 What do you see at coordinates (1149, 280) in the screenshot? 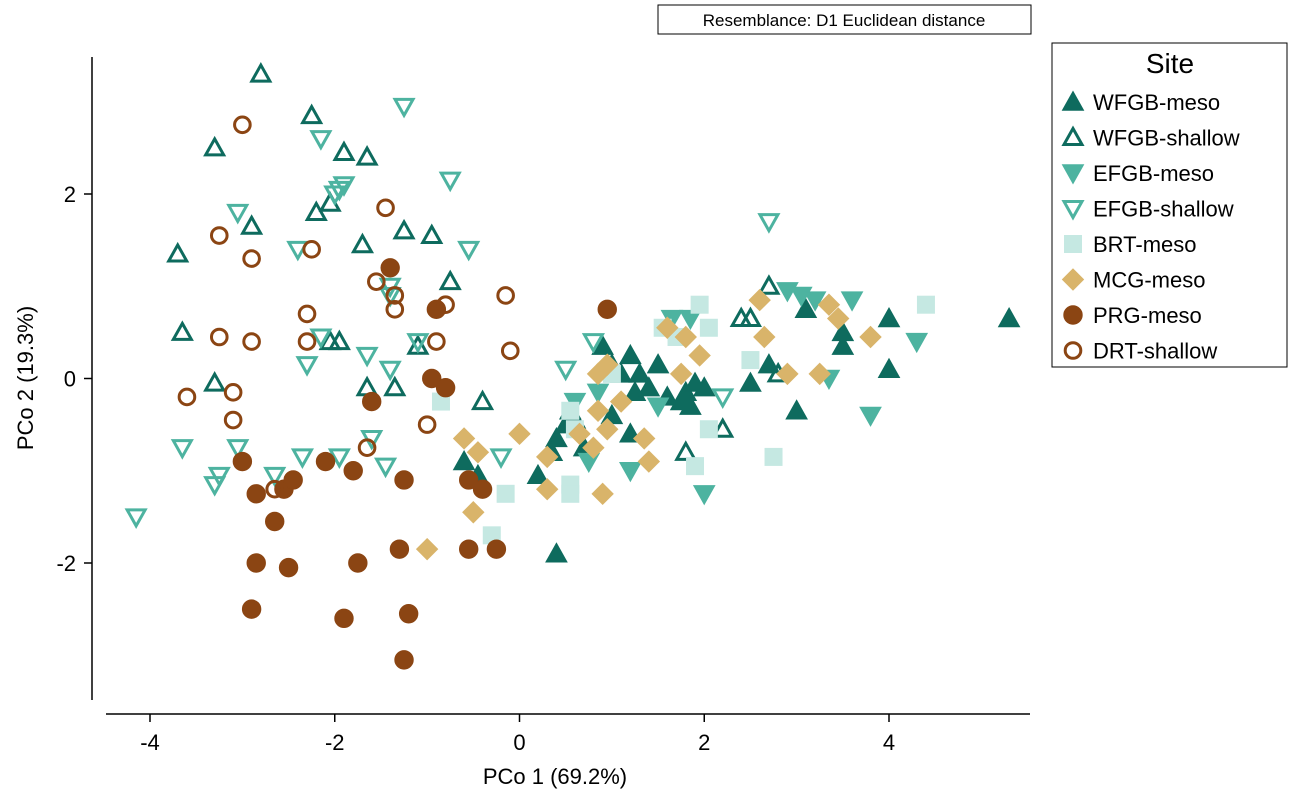
I see `legend-label: MCG-meso` at bounding box center [1149, 280].